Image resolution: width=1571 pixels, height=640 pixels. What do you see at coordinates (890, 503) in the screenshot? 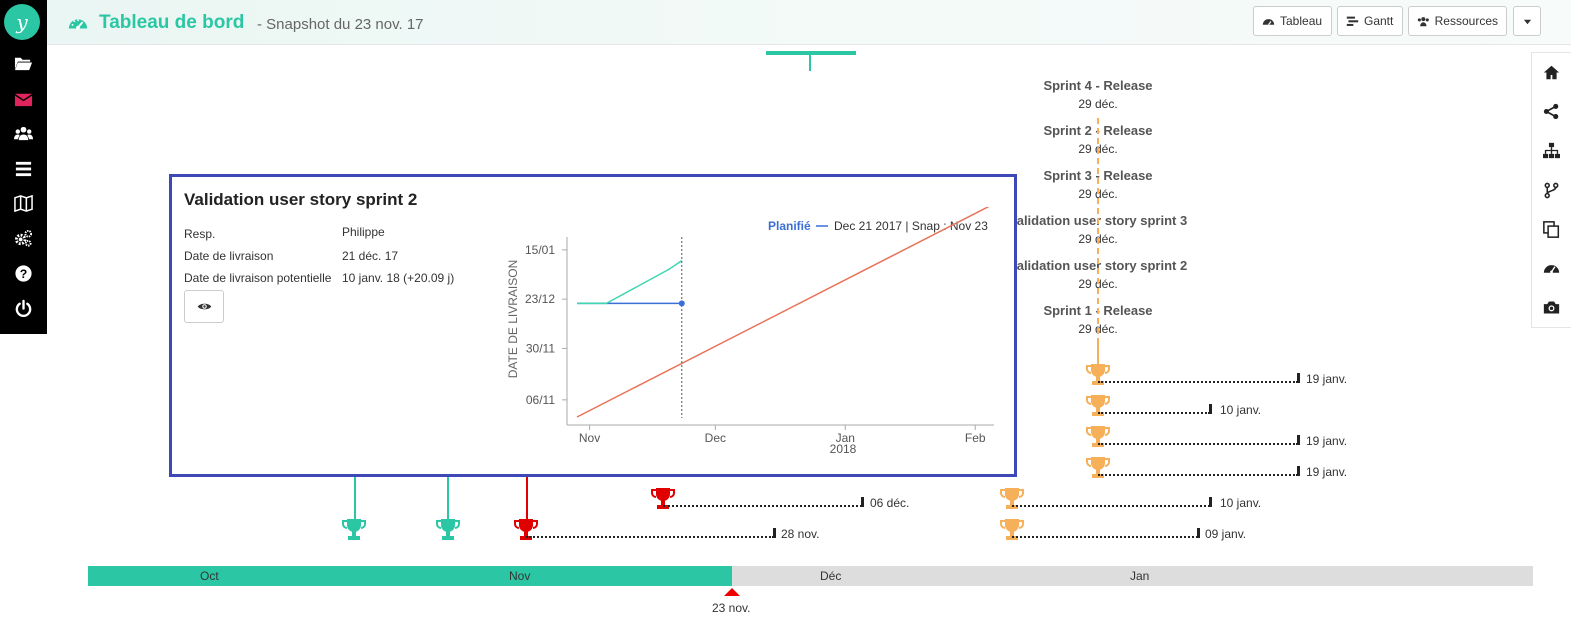
I see `delay-label: 06 déc.` at bounding box center [890, 503].